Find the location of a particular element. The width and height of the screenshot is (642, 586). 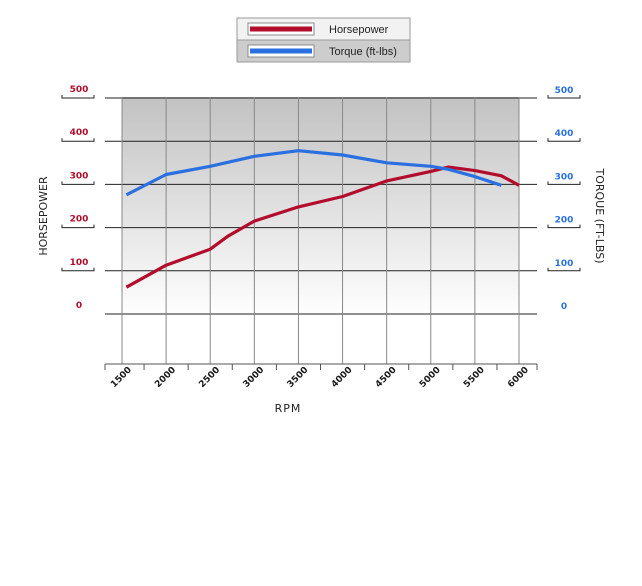

y-left-tick-label: 400 is located at coordinates (79, 133).